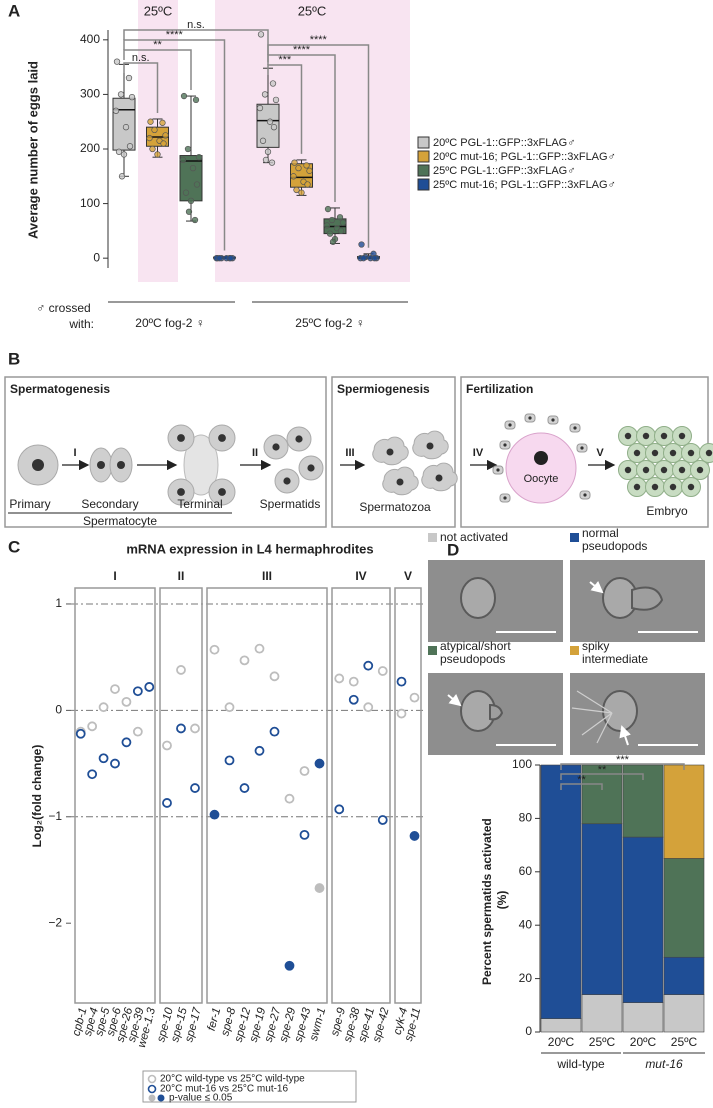 The image size is (713, 1108). I want to click on significance-label: n.s., so click(141, 58).